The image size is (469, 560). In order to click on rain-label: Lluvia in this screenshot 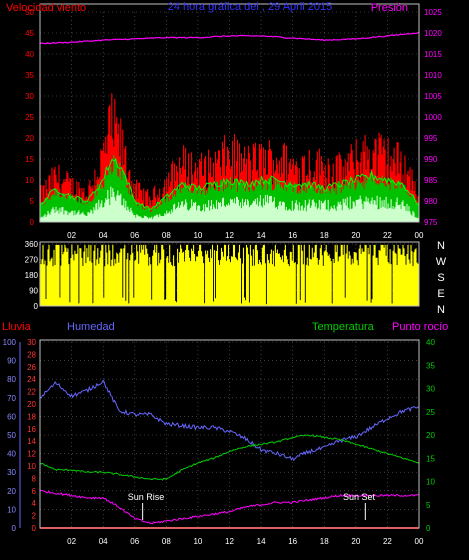, I will do `click(17, 327)`.